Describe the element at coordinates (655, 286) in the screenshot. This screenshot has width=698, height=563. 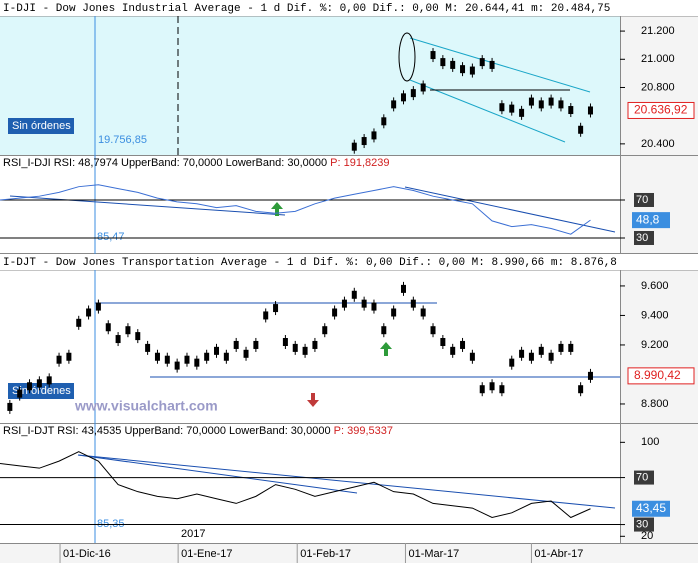
I see `y-tick-label: 9.600` at that location.